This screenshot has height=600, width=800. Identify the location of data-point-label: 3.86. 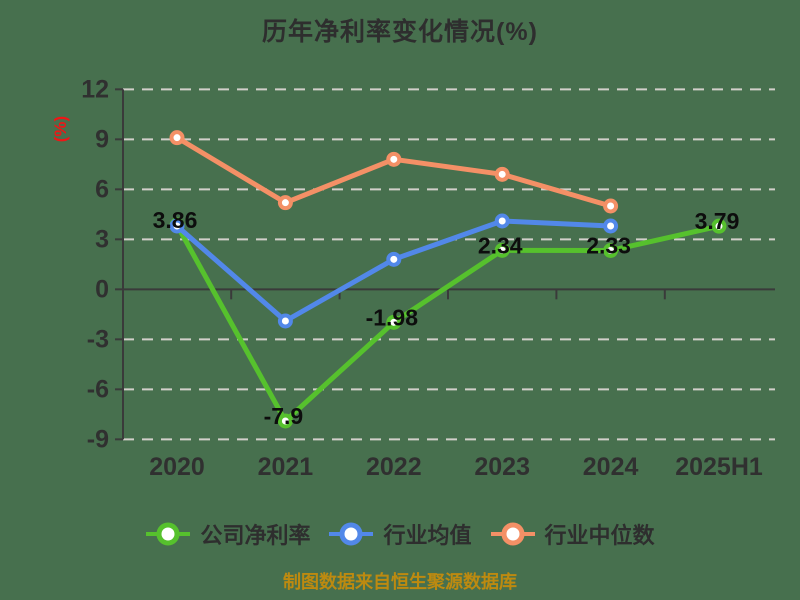
(175, 220).